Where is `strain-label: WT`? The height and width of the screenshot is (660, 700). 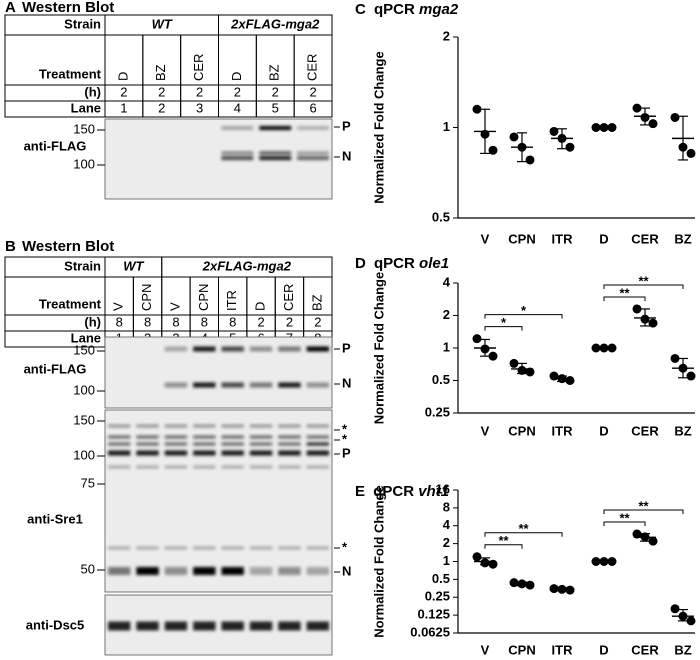 strain-label: WT is located at coordinates (133, 265).